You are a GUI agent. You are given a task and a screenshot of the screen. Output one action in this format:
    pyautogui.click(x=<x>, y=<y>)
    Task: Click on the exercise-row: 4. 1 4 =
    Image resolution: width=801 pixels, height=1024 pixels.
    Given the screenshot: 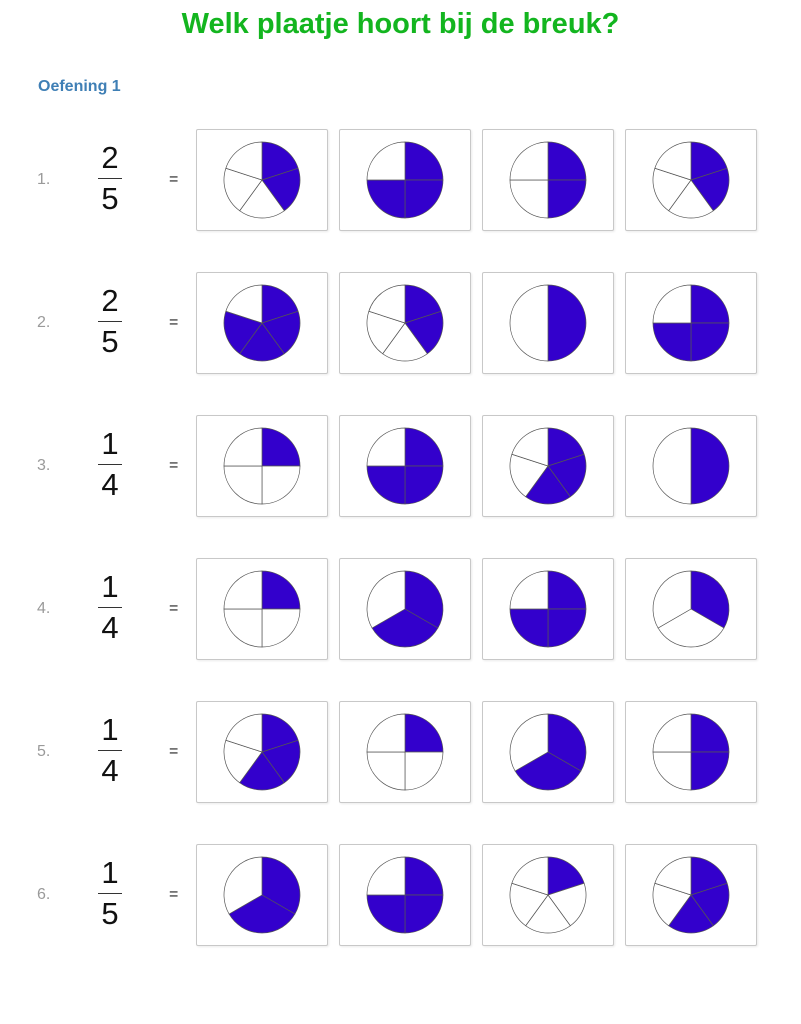 What is the action you would take?
    pyautogui.click(x=400, y=613)
    